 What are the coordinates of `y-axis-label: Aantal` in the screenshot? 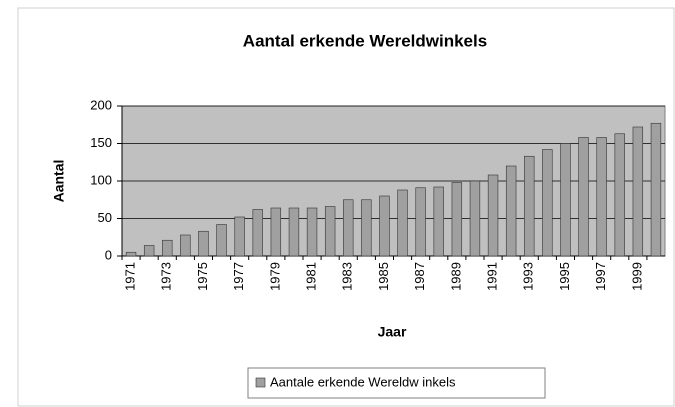 It's located at (59, 181).